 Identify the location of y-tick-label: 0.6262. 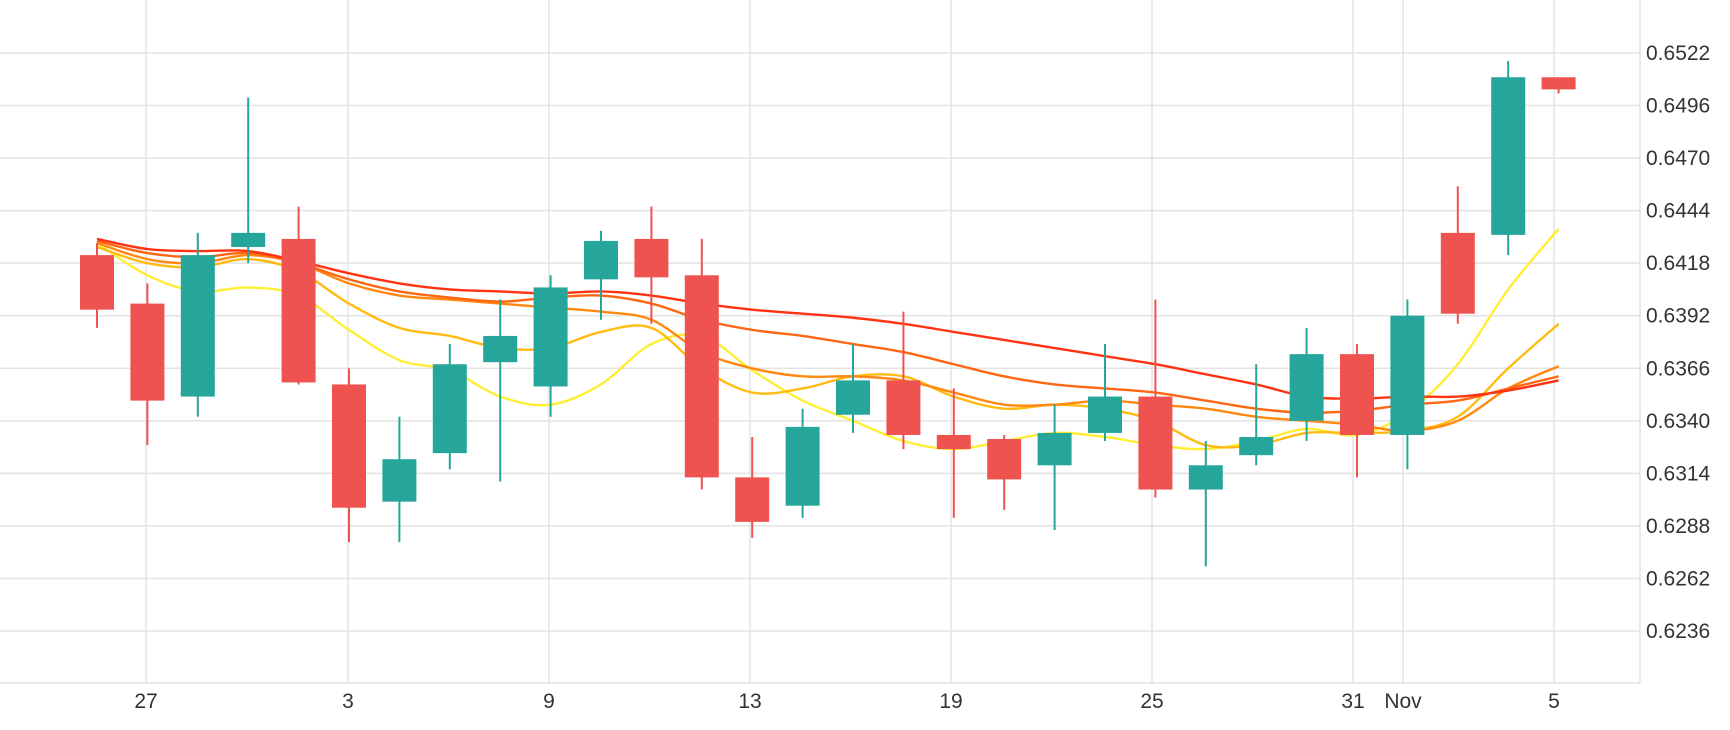
(1678, 578).